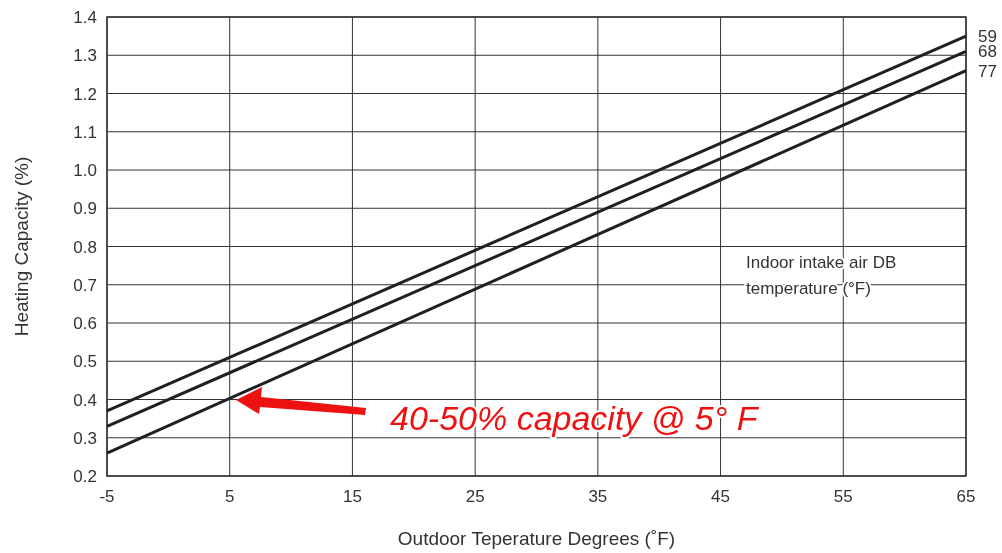 The width and height of the screenshot is (1002, 553). Describe the element at coordinates (85, 209) in the screenshot. I see `y-tick-label: 0.9` at that location.